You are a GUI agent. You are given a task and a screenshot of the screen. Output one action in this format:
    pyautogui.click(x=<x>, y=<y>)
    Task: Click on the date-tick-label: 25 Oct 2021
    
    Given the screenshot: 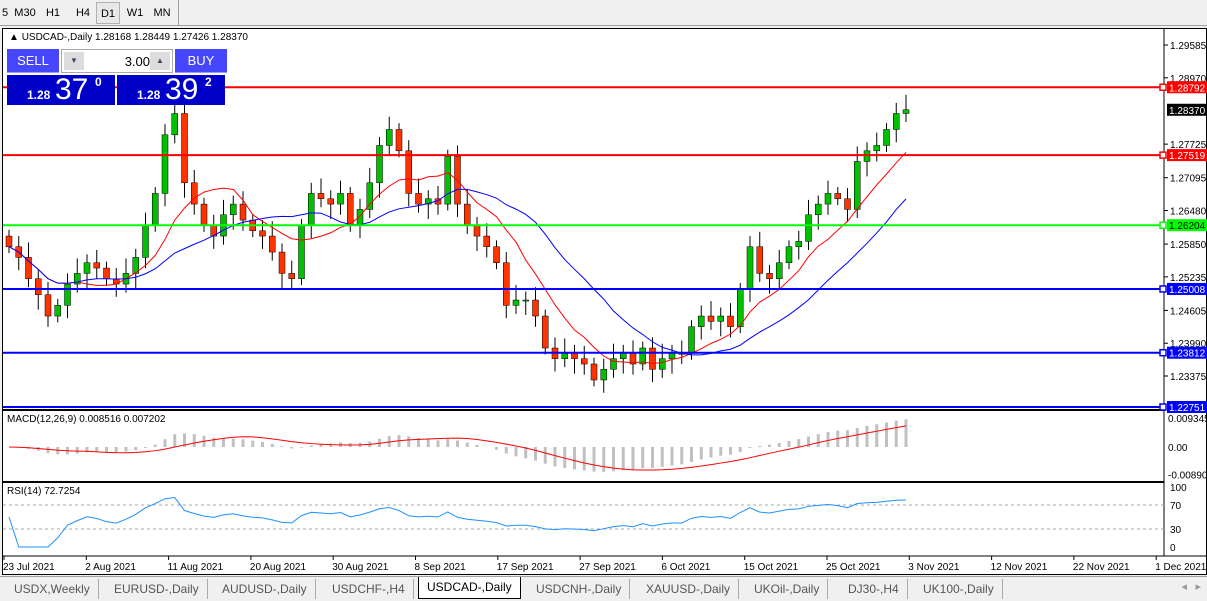 What is the action you would take?
    pyautogui.click(x=853, y=567)
    